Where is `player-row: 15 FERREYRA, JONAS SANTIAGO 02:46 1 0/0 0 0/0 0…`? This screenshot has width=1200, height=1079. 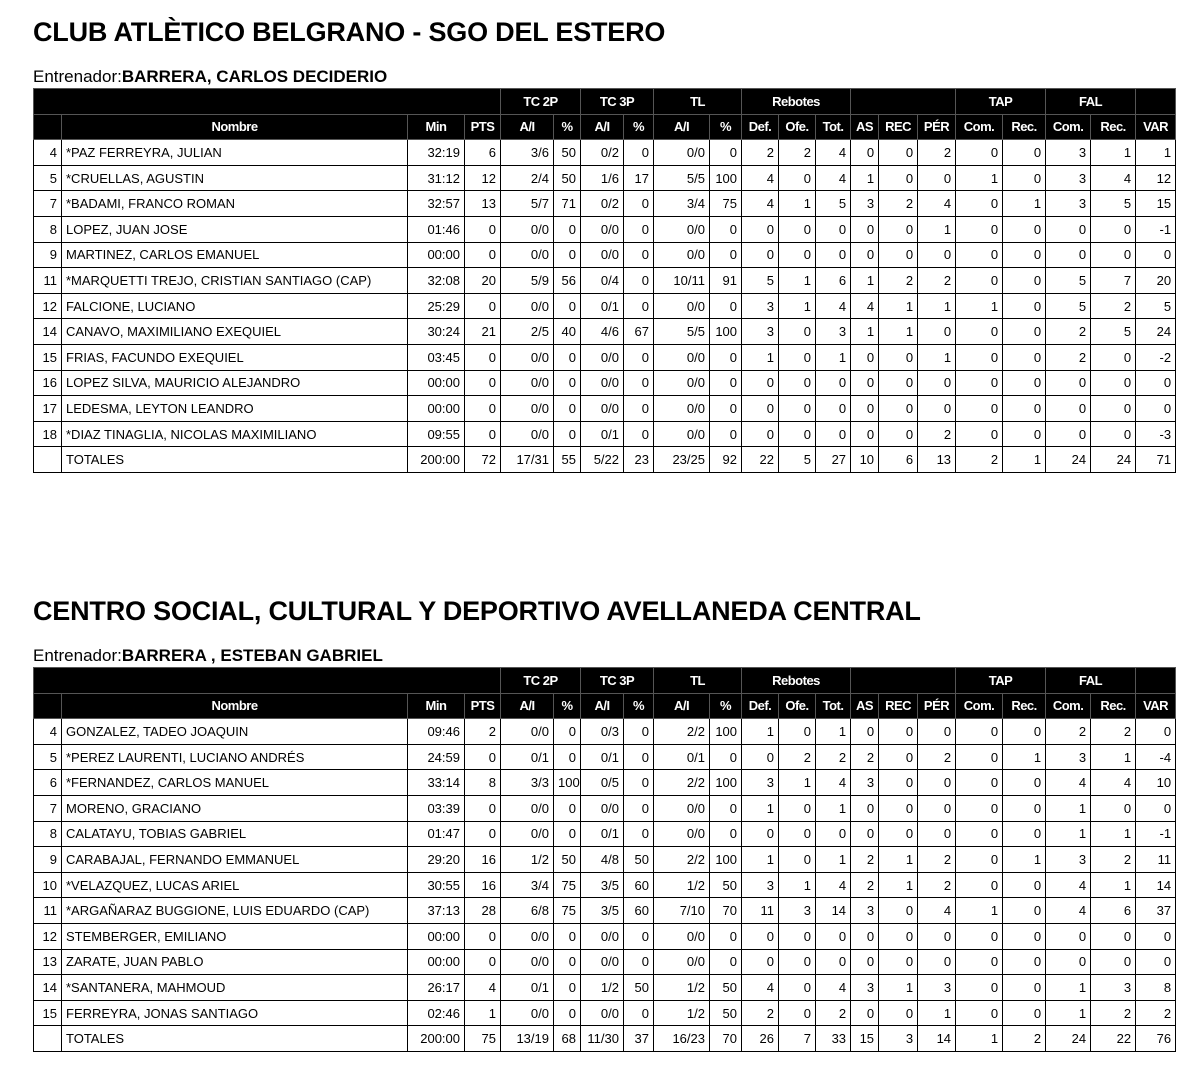
player-row: 15 FERREYRA, JONAS SANTIAGO 02:46 1 0/0 0 0/0 0… is located at coordinates (605, 1013).